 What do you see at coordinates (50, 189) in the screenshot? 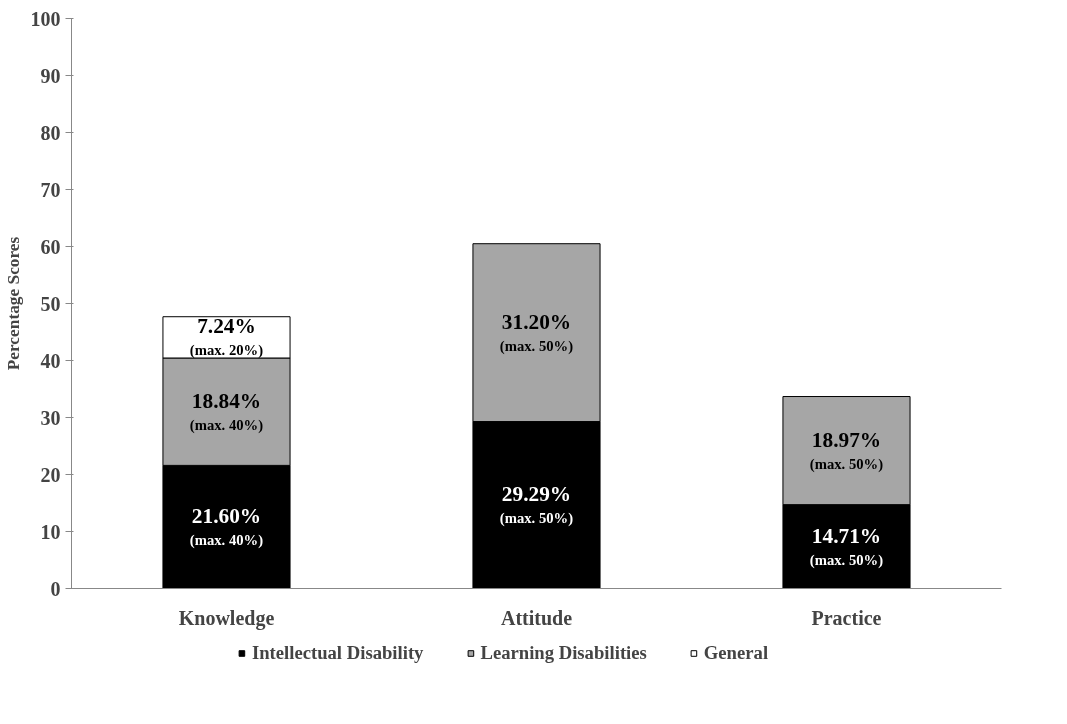
I see `y-tick-label: 70` at bounding box center [50, 189].